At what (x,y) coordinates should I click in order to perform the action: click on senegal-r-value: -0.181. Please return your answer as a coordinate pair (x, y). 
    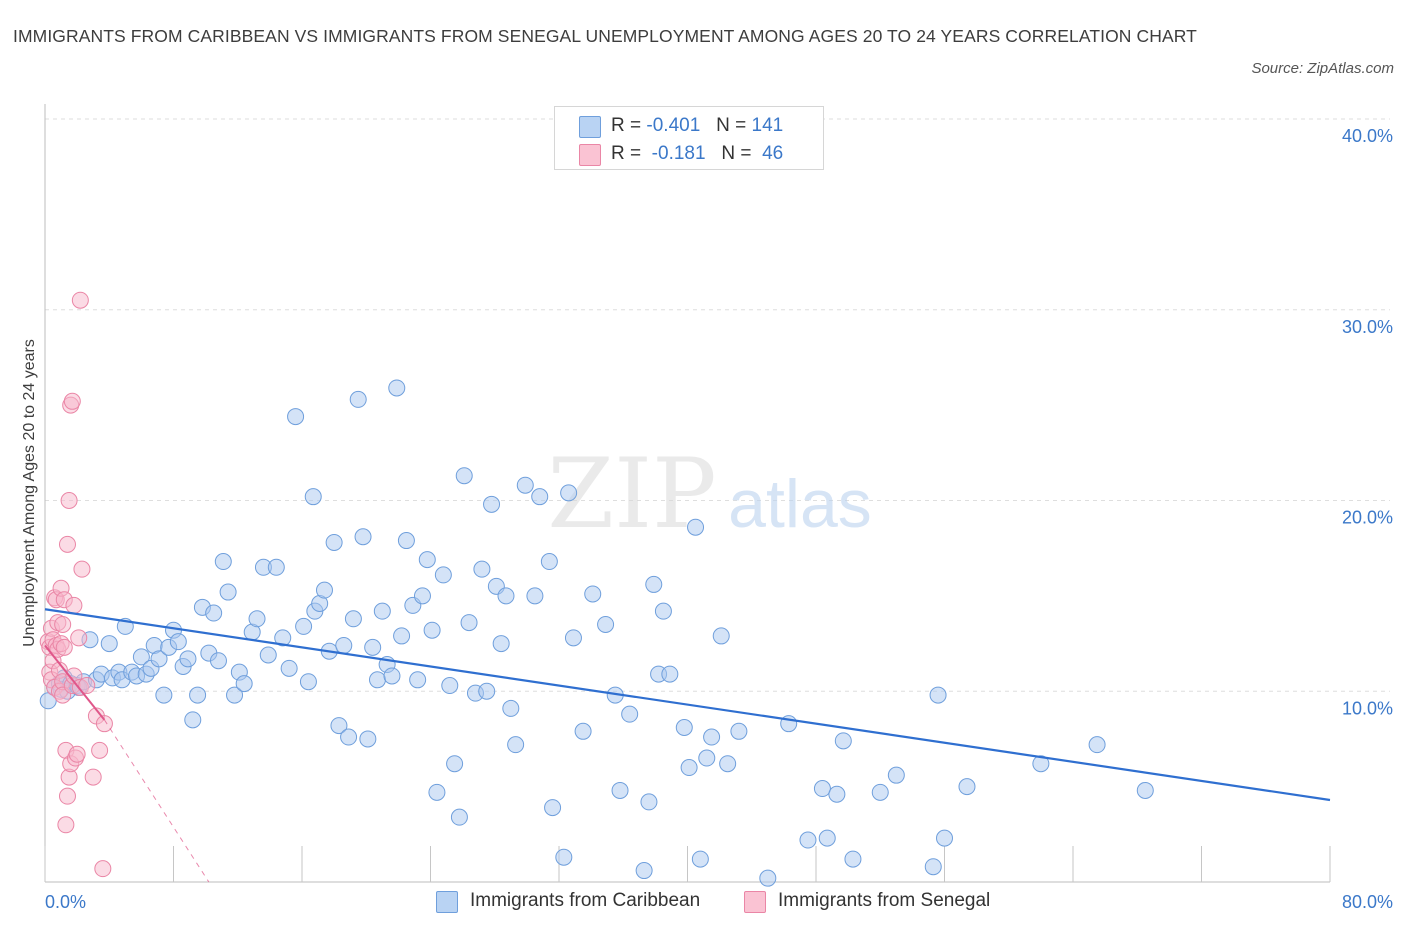
    Looking at the image, I should click on (678, 153).